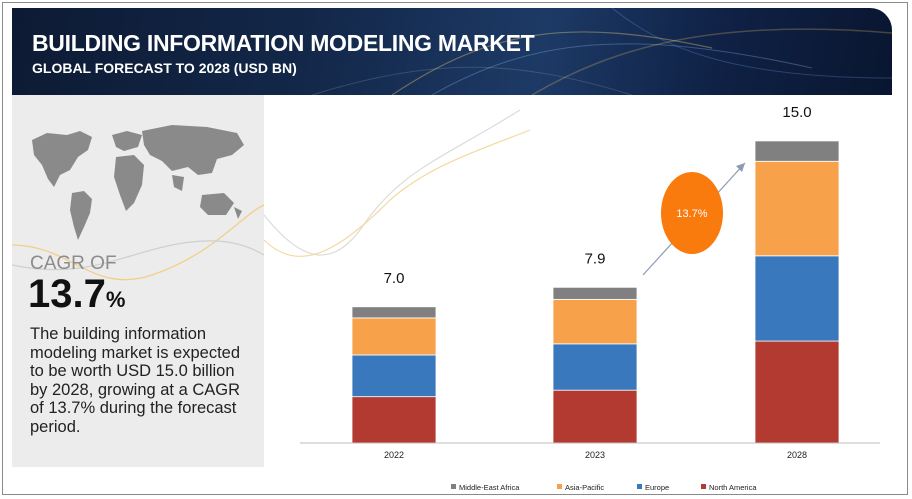  Describe the element at coordinates (595, 455) in the screenshot. I see `x-tick-2023: 2023` at that location.